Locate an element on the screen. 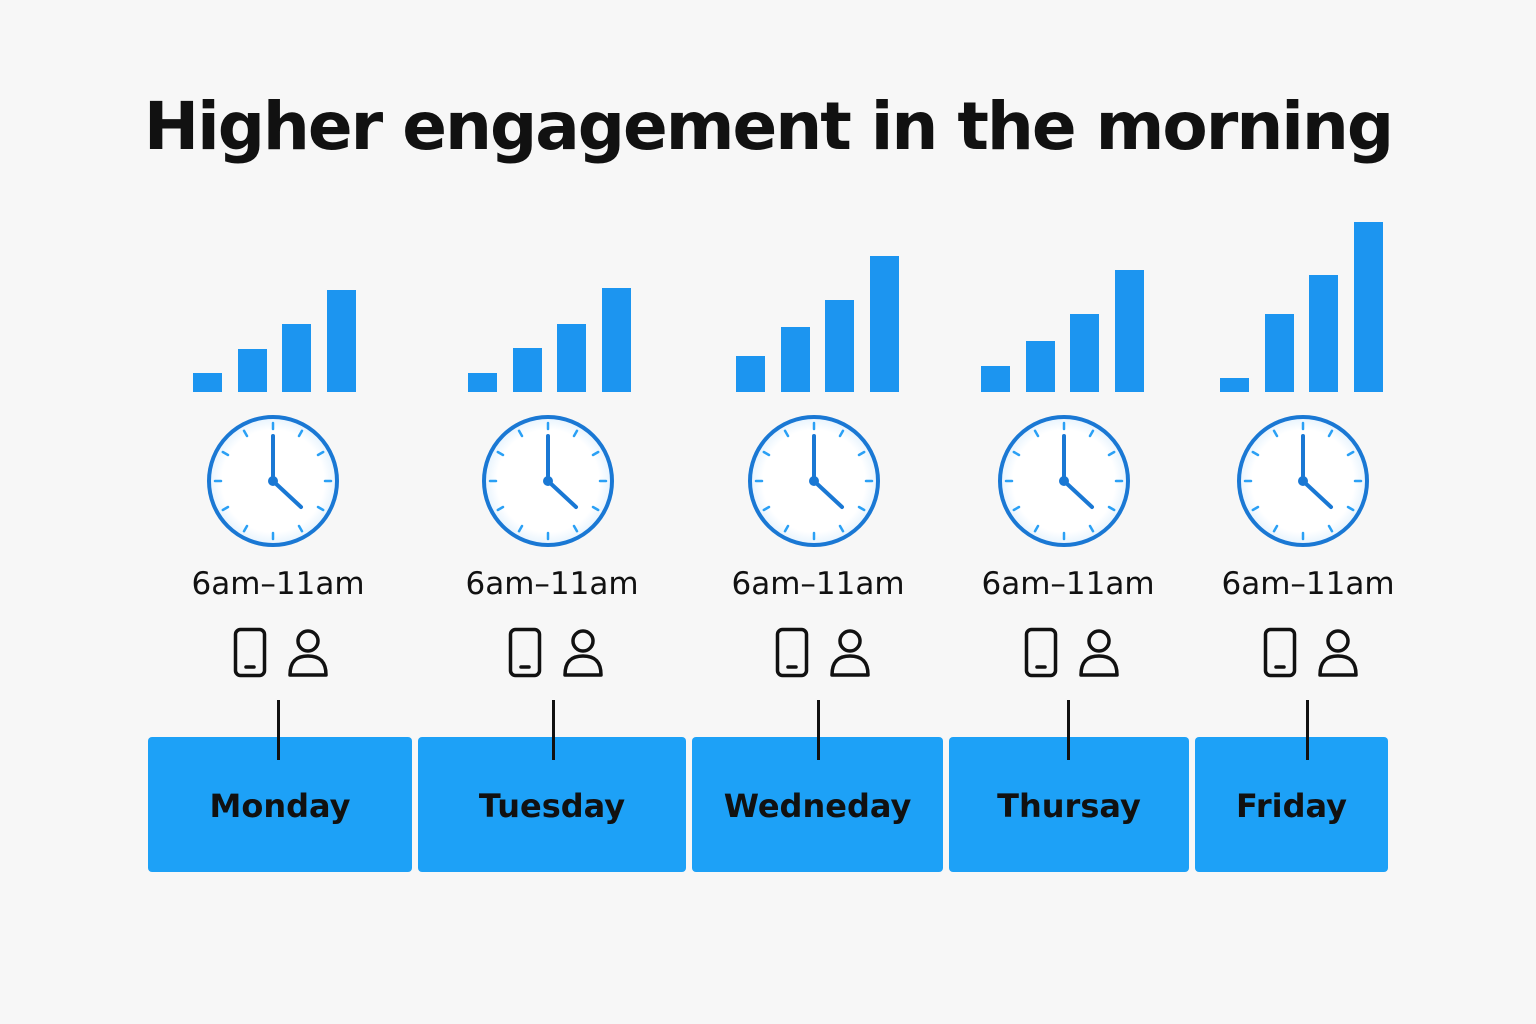 Image resolution: width=1536 pixels, height=1024 pixels. day-label: Friday is located at coordinates (1291, 805).